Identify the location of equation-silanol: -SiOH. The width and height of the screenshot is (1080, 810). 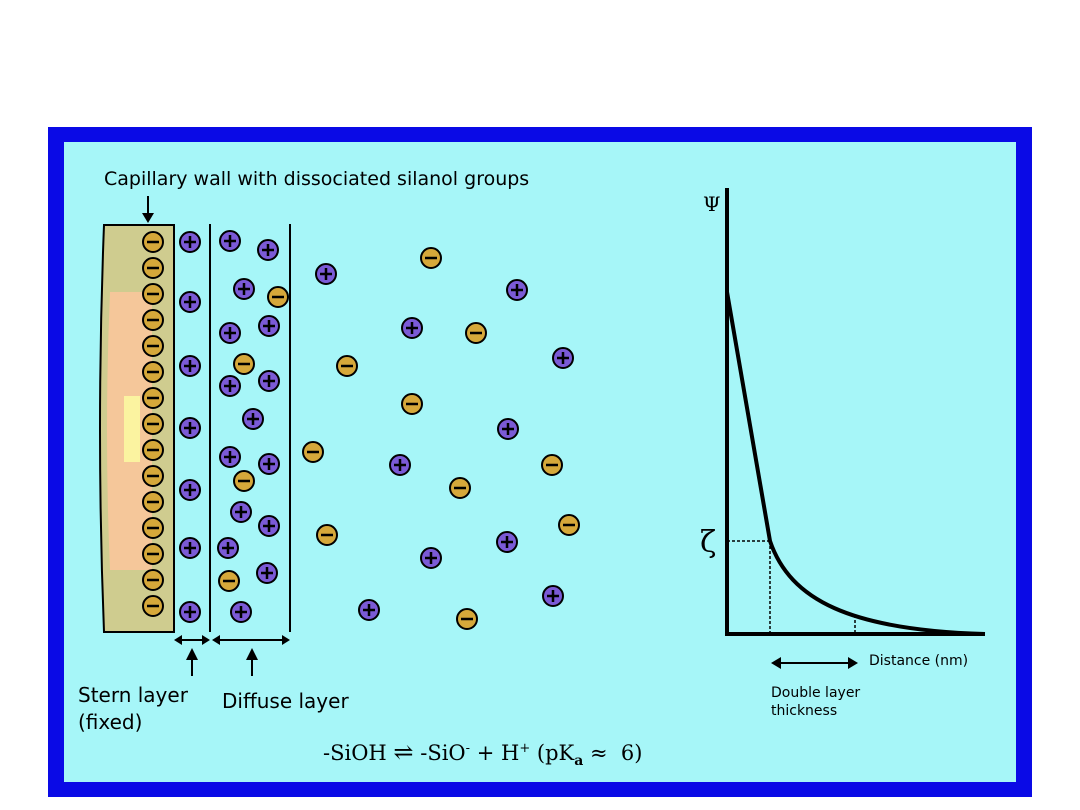
(355, 753).